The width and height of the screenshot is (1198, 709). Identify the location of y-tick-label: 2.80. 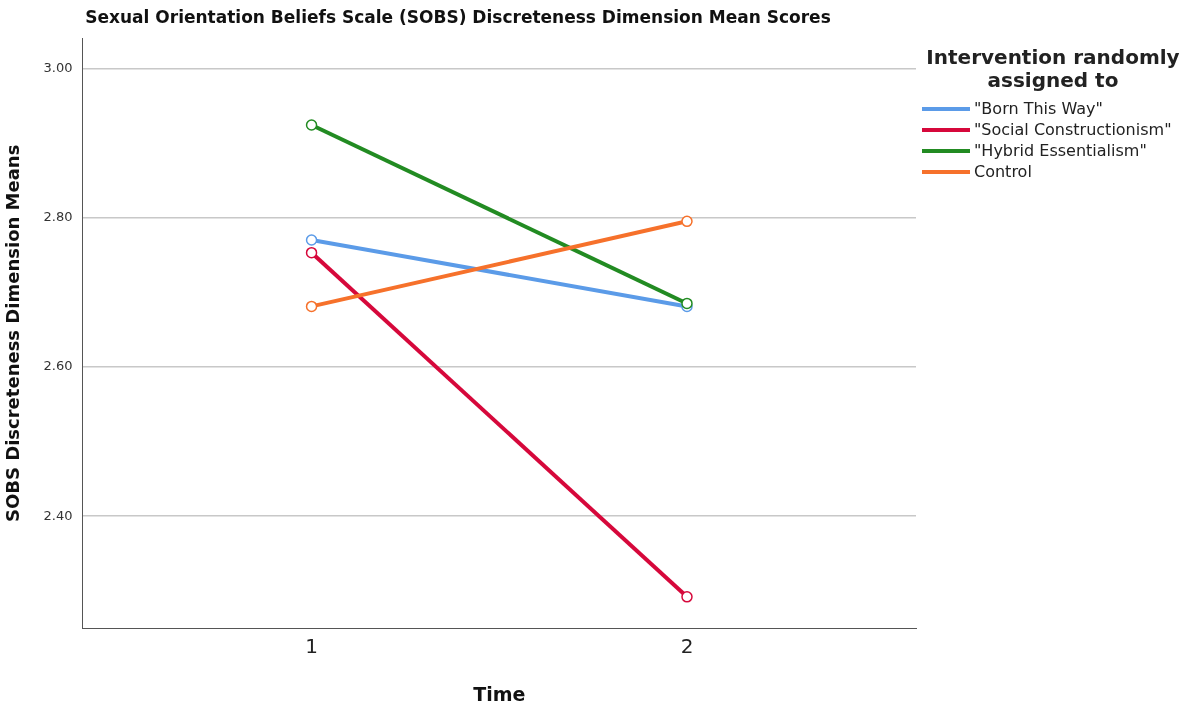
(58, 216).